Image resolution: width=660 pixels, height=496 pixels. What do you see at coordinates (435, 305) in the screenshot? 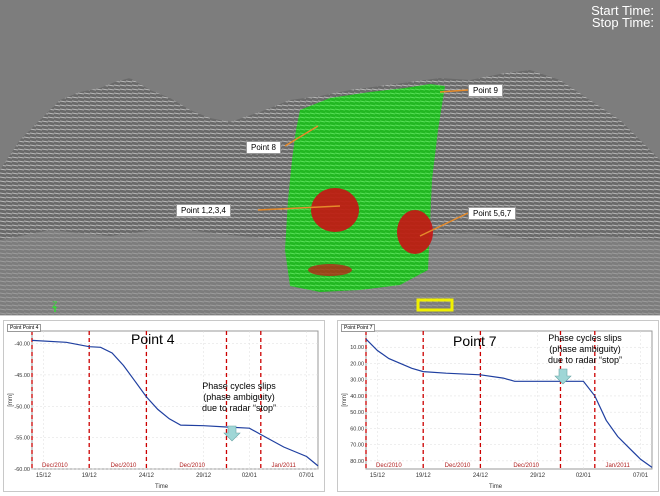
I see `radar-marker` at bounding box center [435, 305].